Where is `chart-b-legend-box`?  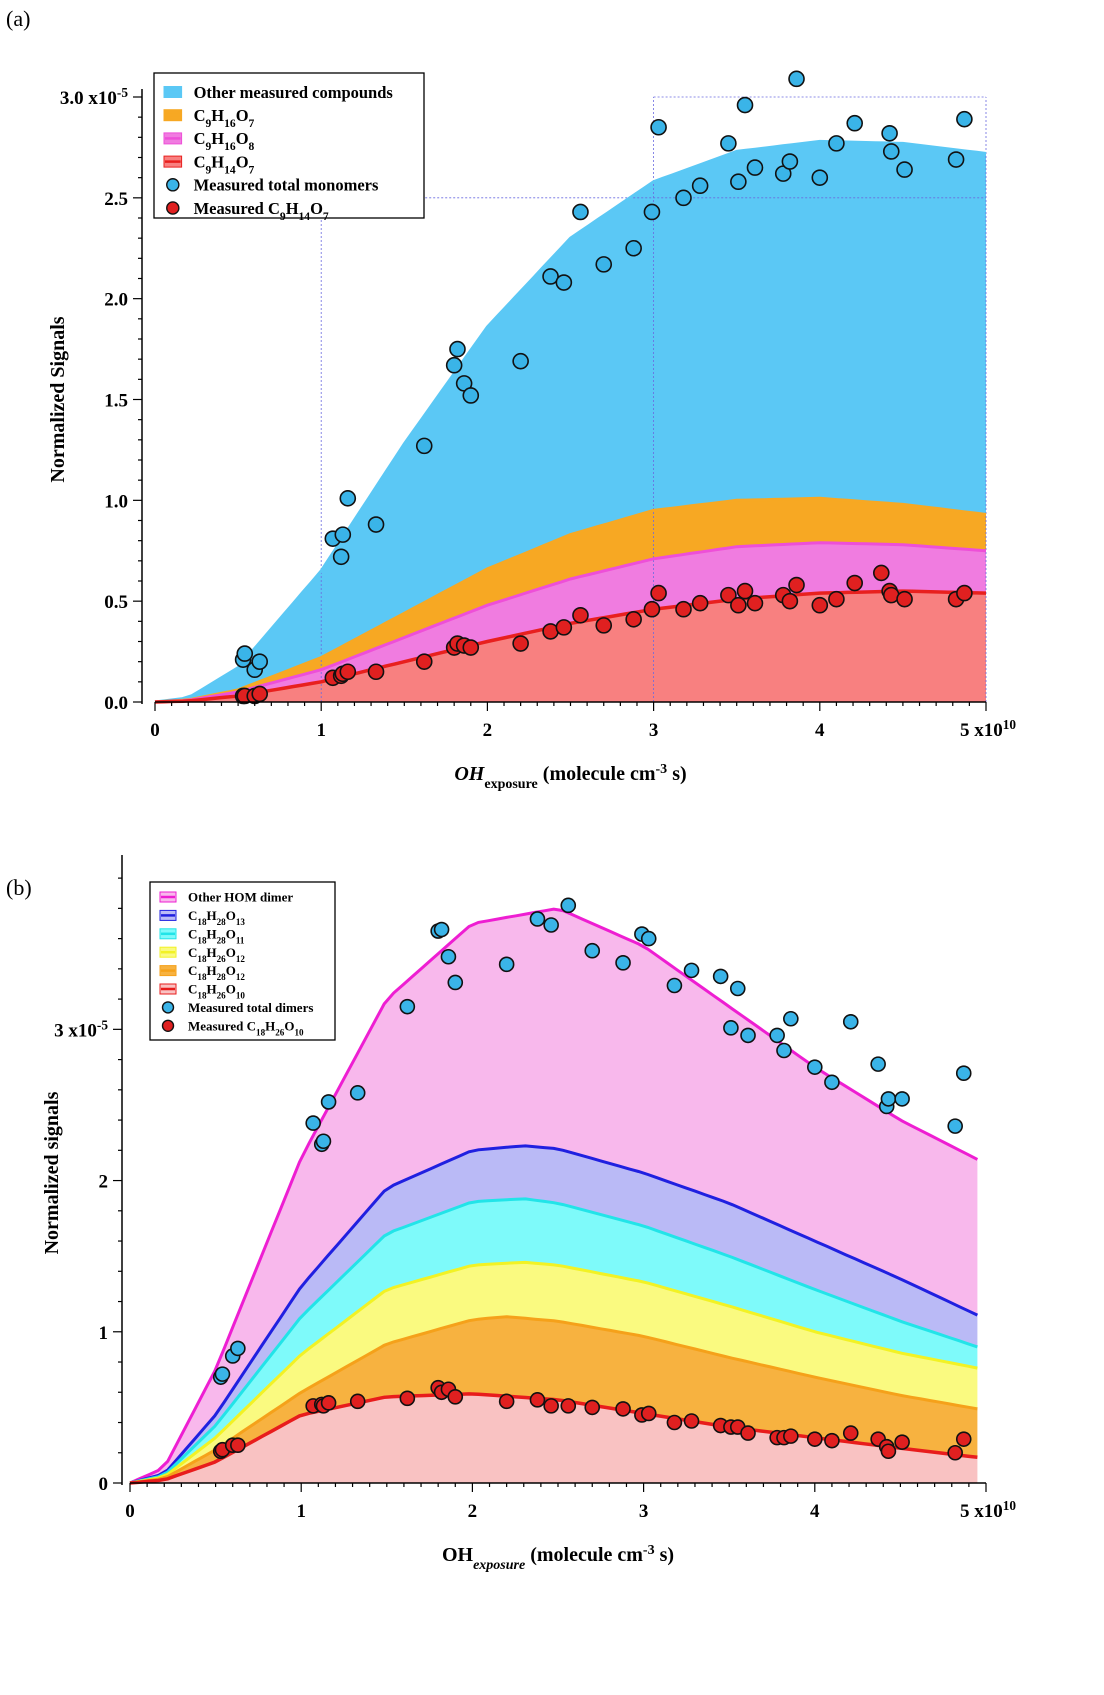 chart-b-legend-box is located at coordinates (242, 961).